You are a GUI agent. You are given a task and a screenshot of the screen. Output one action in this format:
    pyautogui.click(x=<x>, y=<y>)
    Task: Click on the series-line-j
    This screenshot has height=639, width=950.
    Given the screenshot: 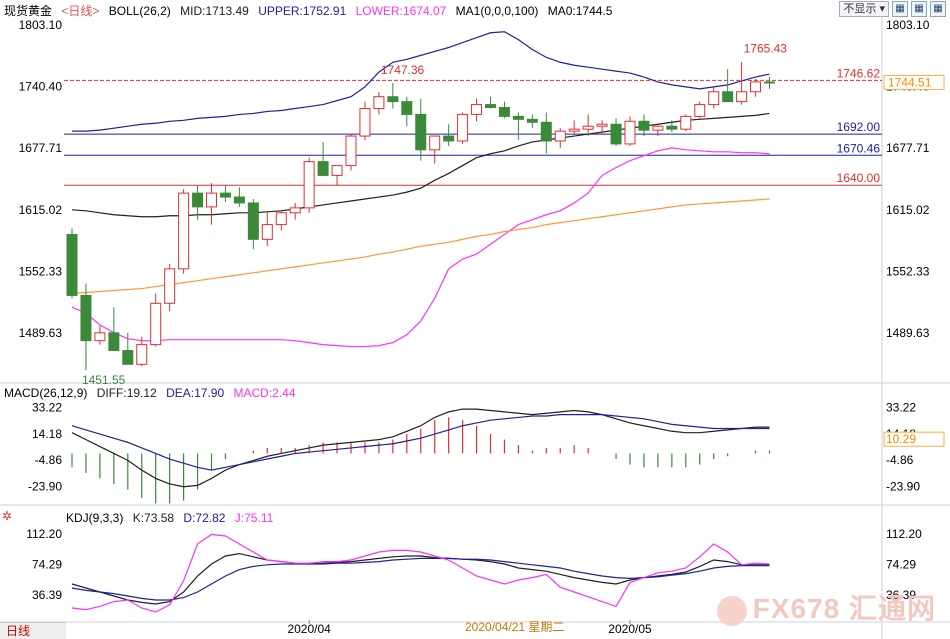 What is the action you would take?
    pyautogui.click(x=420, y=573)
    